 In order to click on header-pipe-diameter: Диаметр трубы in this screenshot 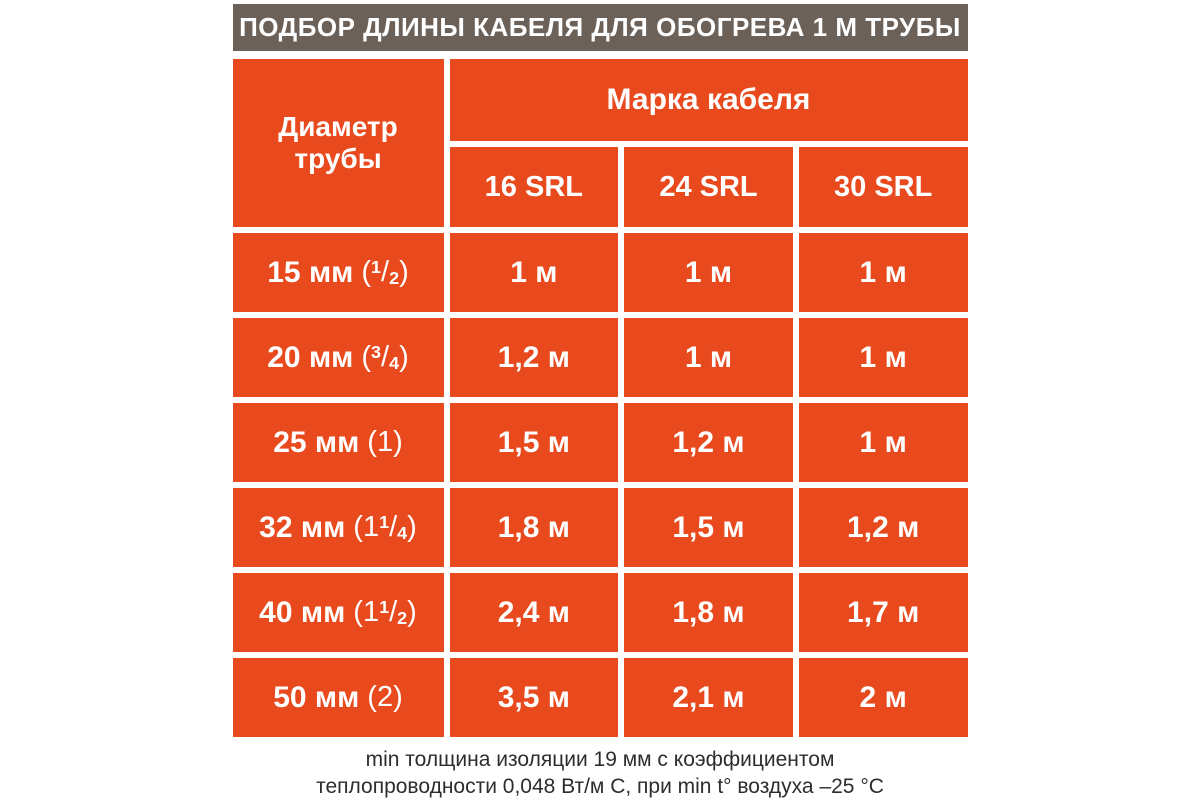, I will do `click(338, 143)`.